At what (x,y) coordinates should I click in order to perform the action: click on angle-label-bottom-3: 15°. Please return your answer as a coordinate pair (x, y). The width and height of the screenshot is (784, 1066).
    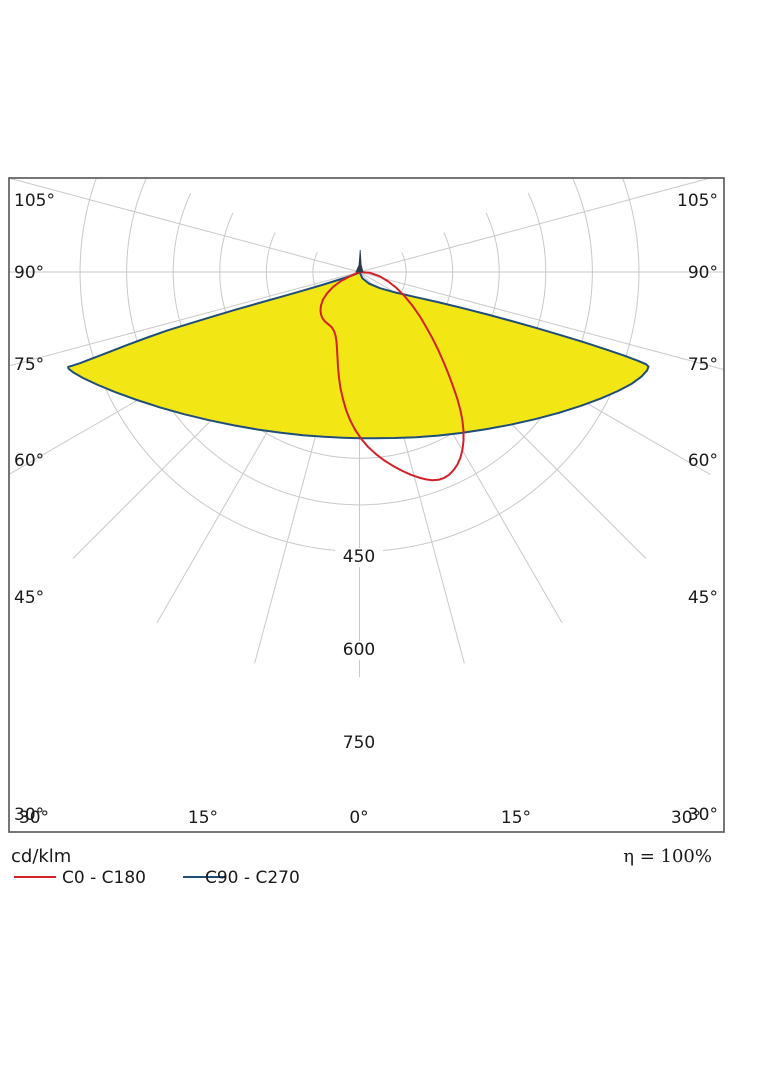
    Looking at the image, I should click on (516, 818).